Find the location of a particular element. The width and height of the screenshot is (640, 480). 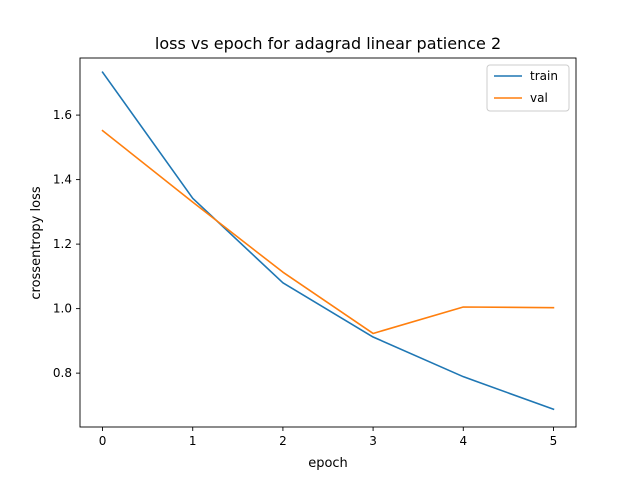

y-tick-label: 1.6 is located at coordinates (62, 115).